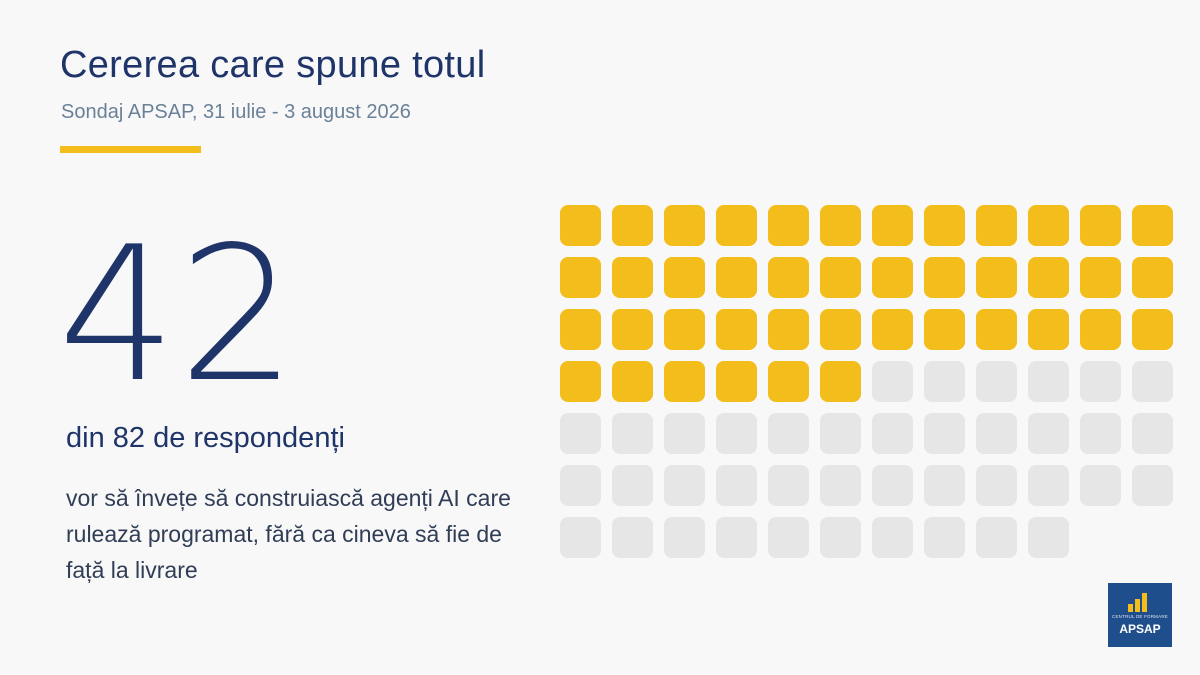 This screenshot has width=1200, height=675. What do you see at coordinates (1140, 629) in the screenshot?
I see `logo-name: APSAP` at bounding box center [1140, 629].